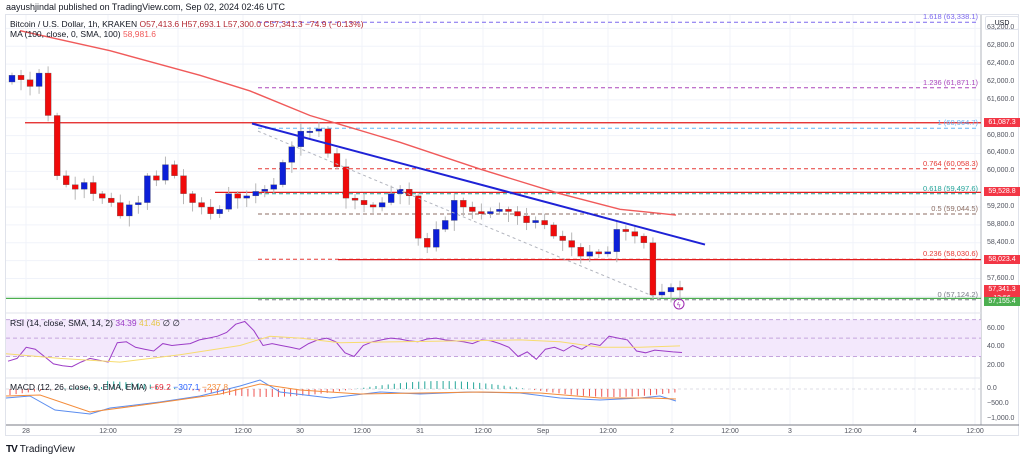 This screenshot has height=461, width=1024. I want to click on price-tick: 57,600.0, so click(1001, 278).